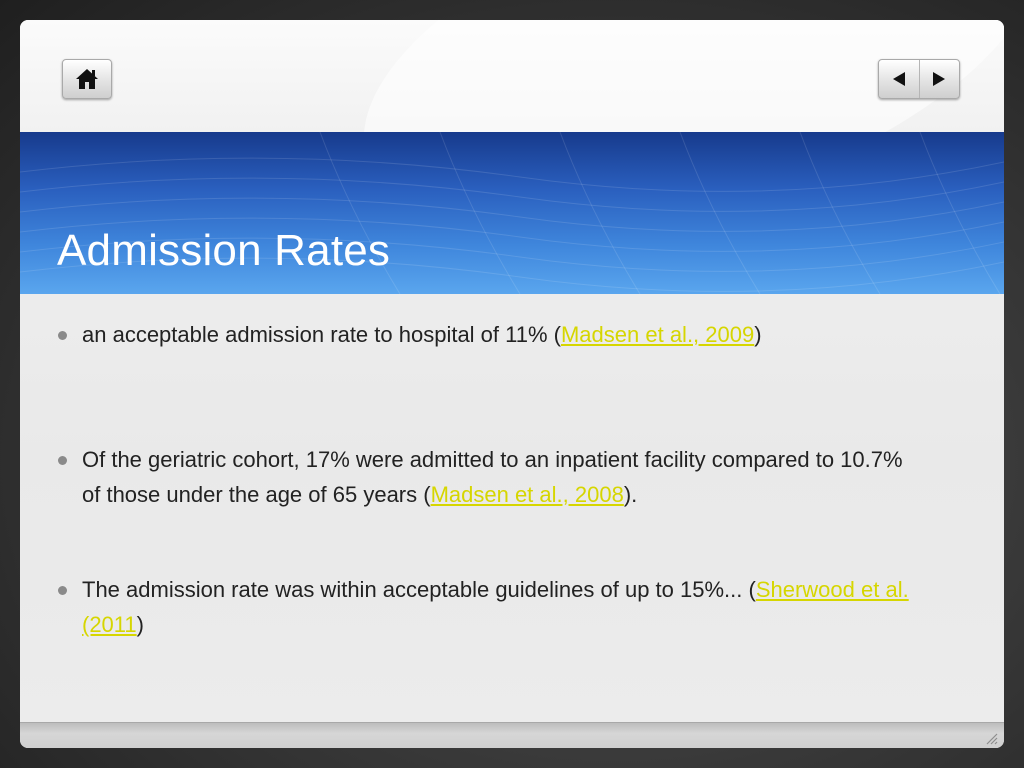  I want to click on home-icon, so click(87, 79).